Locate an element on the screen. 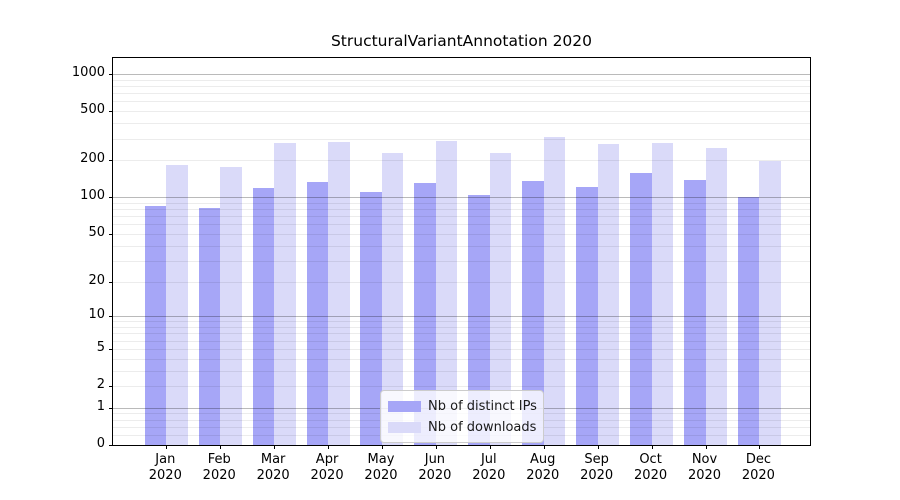 The image size is (900, 500). y-tick-label-1000: 1000 is located at coordinates (88, 72).